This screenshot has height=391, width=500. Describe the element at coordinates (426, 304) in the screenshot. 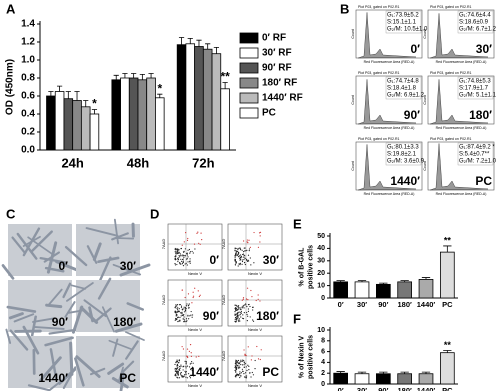

I see `x-tick-label: 1440′` at that location.